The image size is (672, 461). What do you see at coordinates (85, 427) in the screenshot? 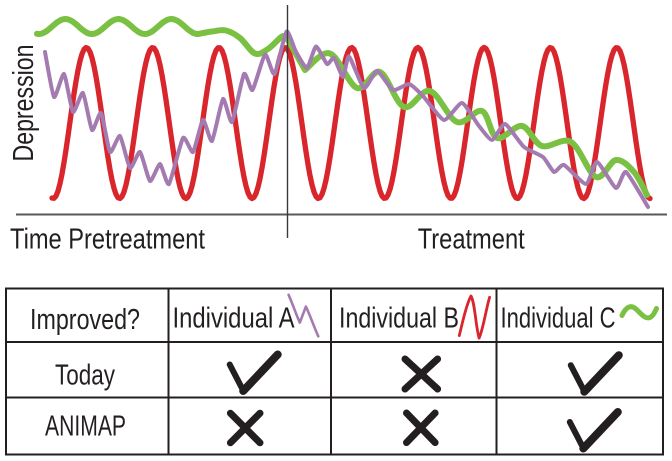
I see `svg-text: ANIMAP` at bounding box center [85, 427].